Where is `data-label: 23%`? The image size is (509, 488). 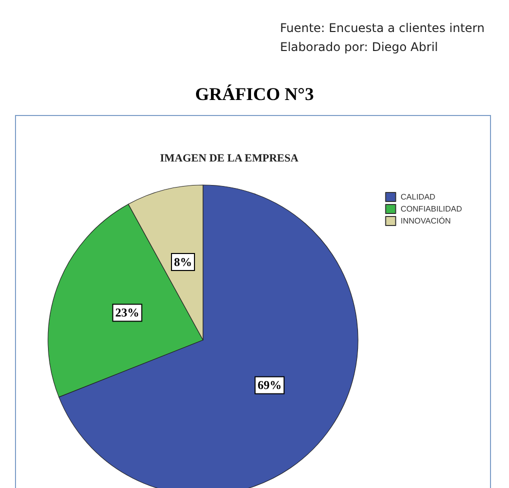
data-label: 23% is located at coordinates (127, 313).